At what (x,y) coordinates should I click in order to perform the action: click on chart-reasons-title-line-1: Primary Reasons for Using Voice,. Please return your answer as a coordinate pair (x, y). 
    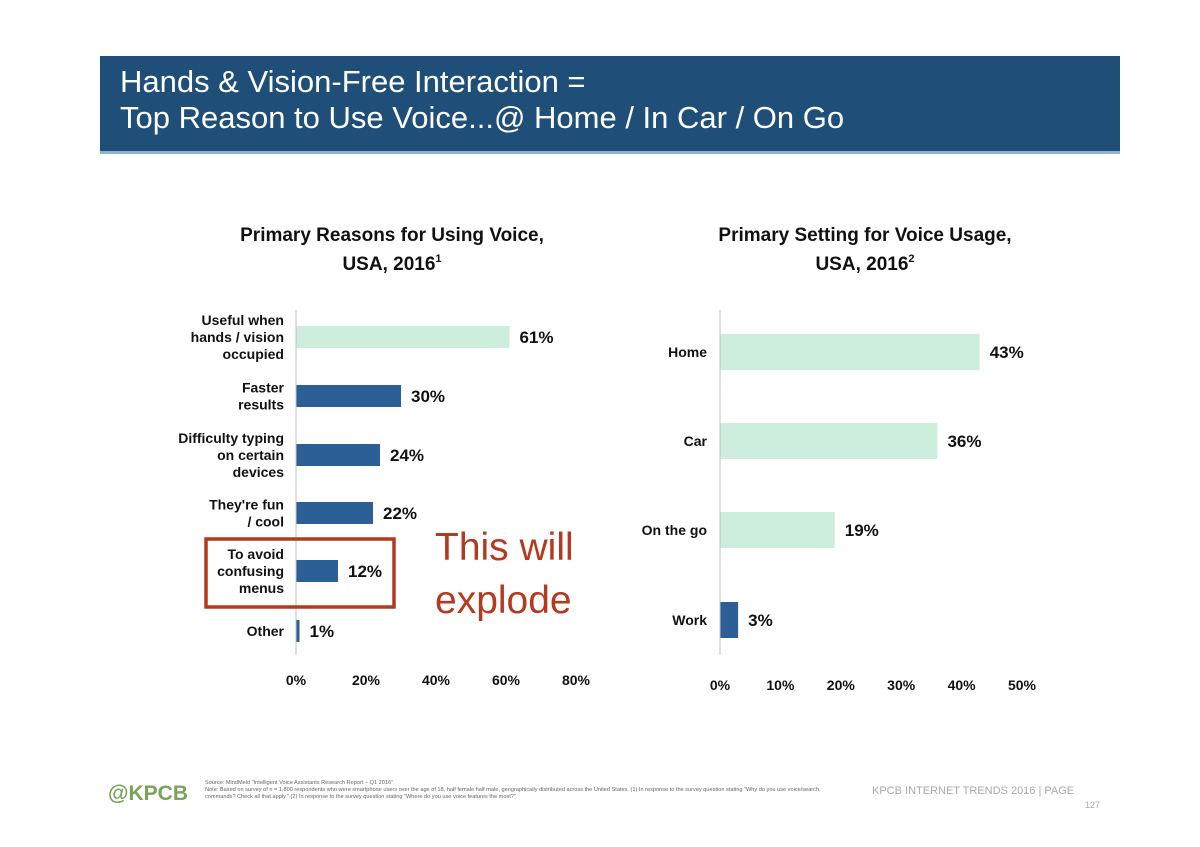
    Looking at the image, I should click on (392, 235).